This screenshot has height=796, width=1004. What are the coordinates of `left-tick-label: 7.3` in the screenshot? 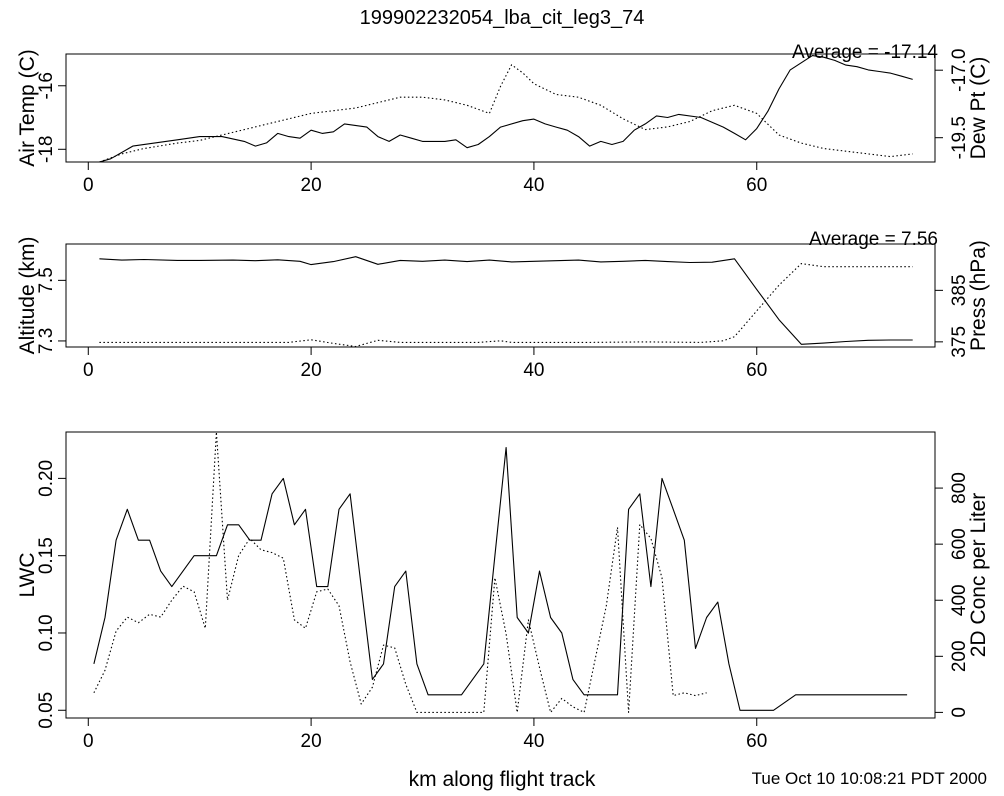 It's located at (46, 341).